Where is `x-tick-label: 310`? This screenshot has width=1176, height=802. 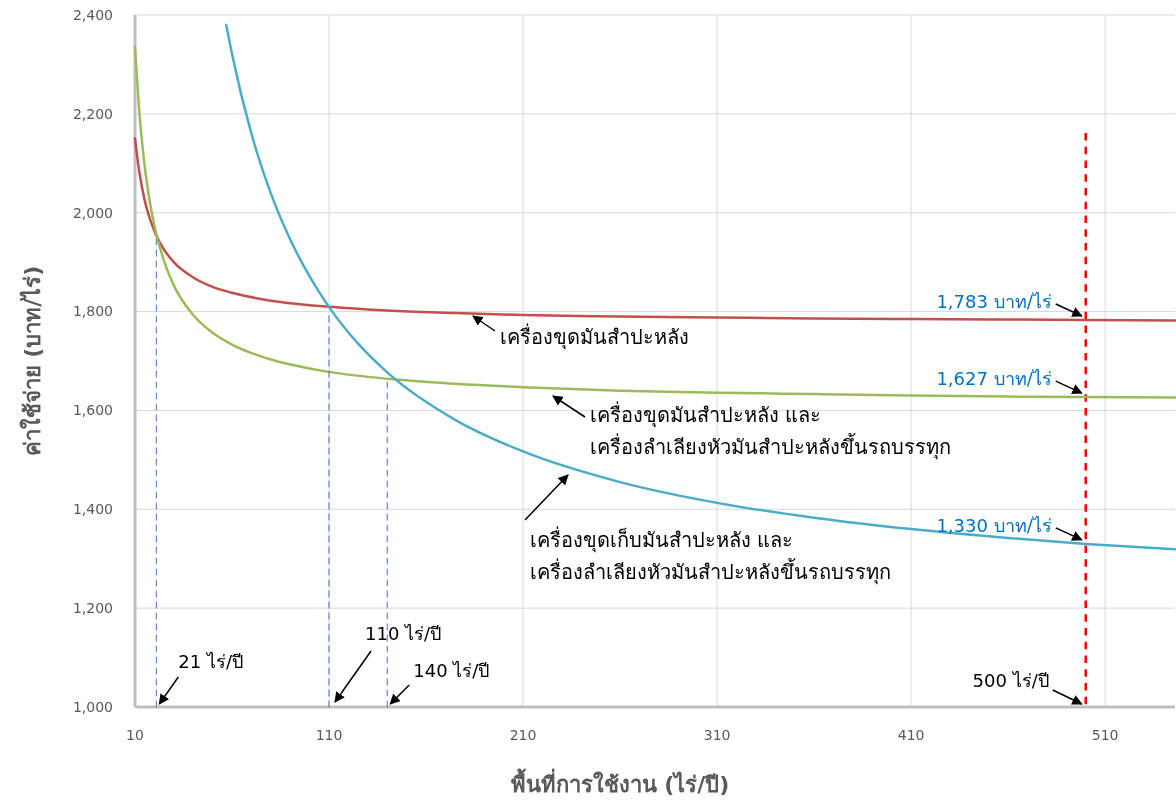
x-tick-label: 310 is located at coordinates (717, 735).